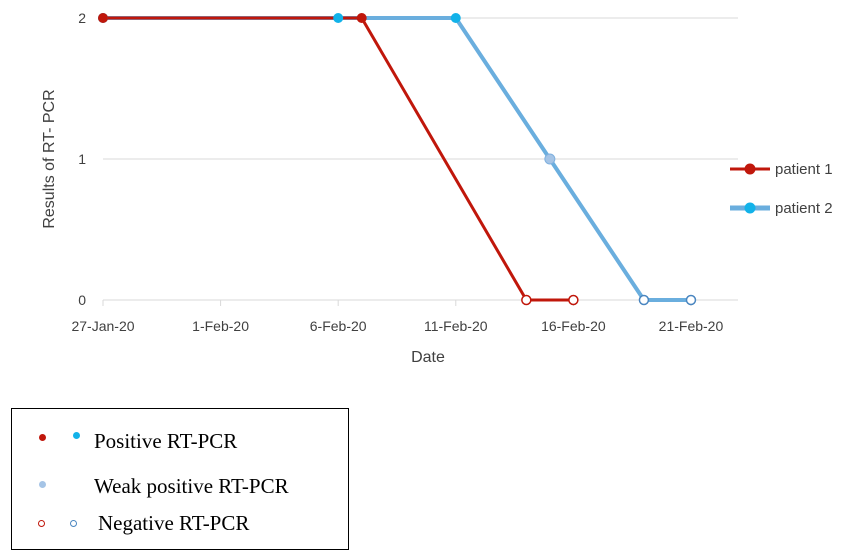  What do you see at coordinates (42, 484) in the screenshot?
I see `weak-positive-dot` at bounding box center [42, 484].